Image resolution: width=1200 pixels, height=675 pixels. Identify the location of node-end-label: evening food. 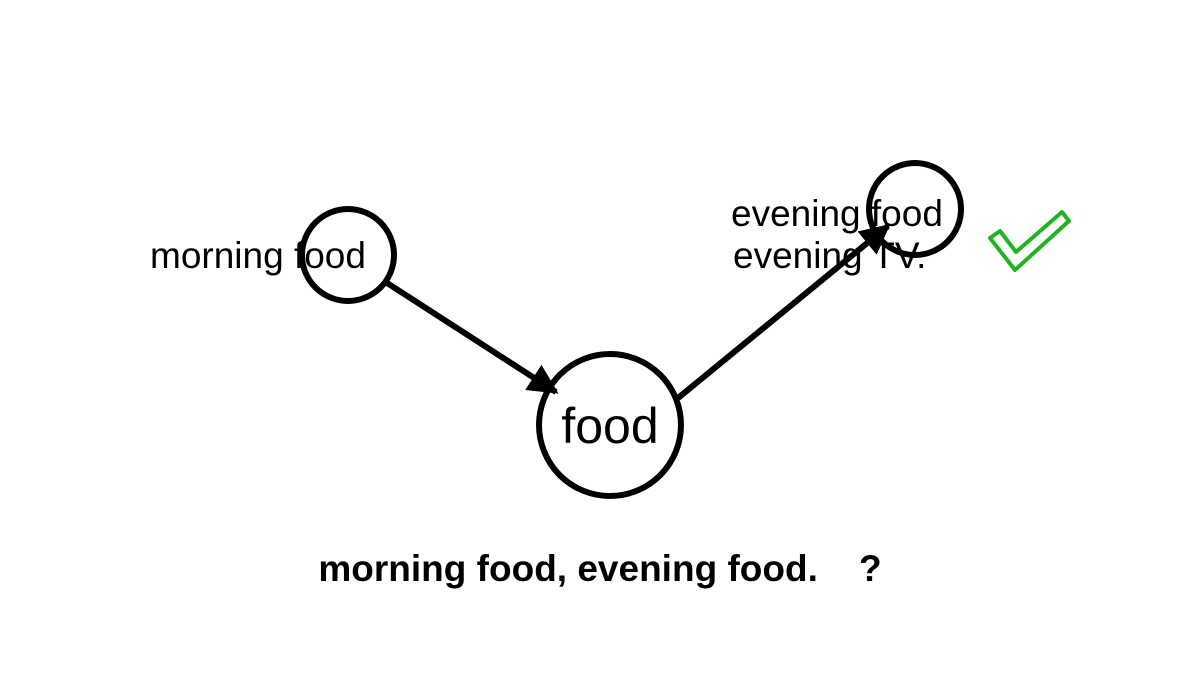
(837, 213).